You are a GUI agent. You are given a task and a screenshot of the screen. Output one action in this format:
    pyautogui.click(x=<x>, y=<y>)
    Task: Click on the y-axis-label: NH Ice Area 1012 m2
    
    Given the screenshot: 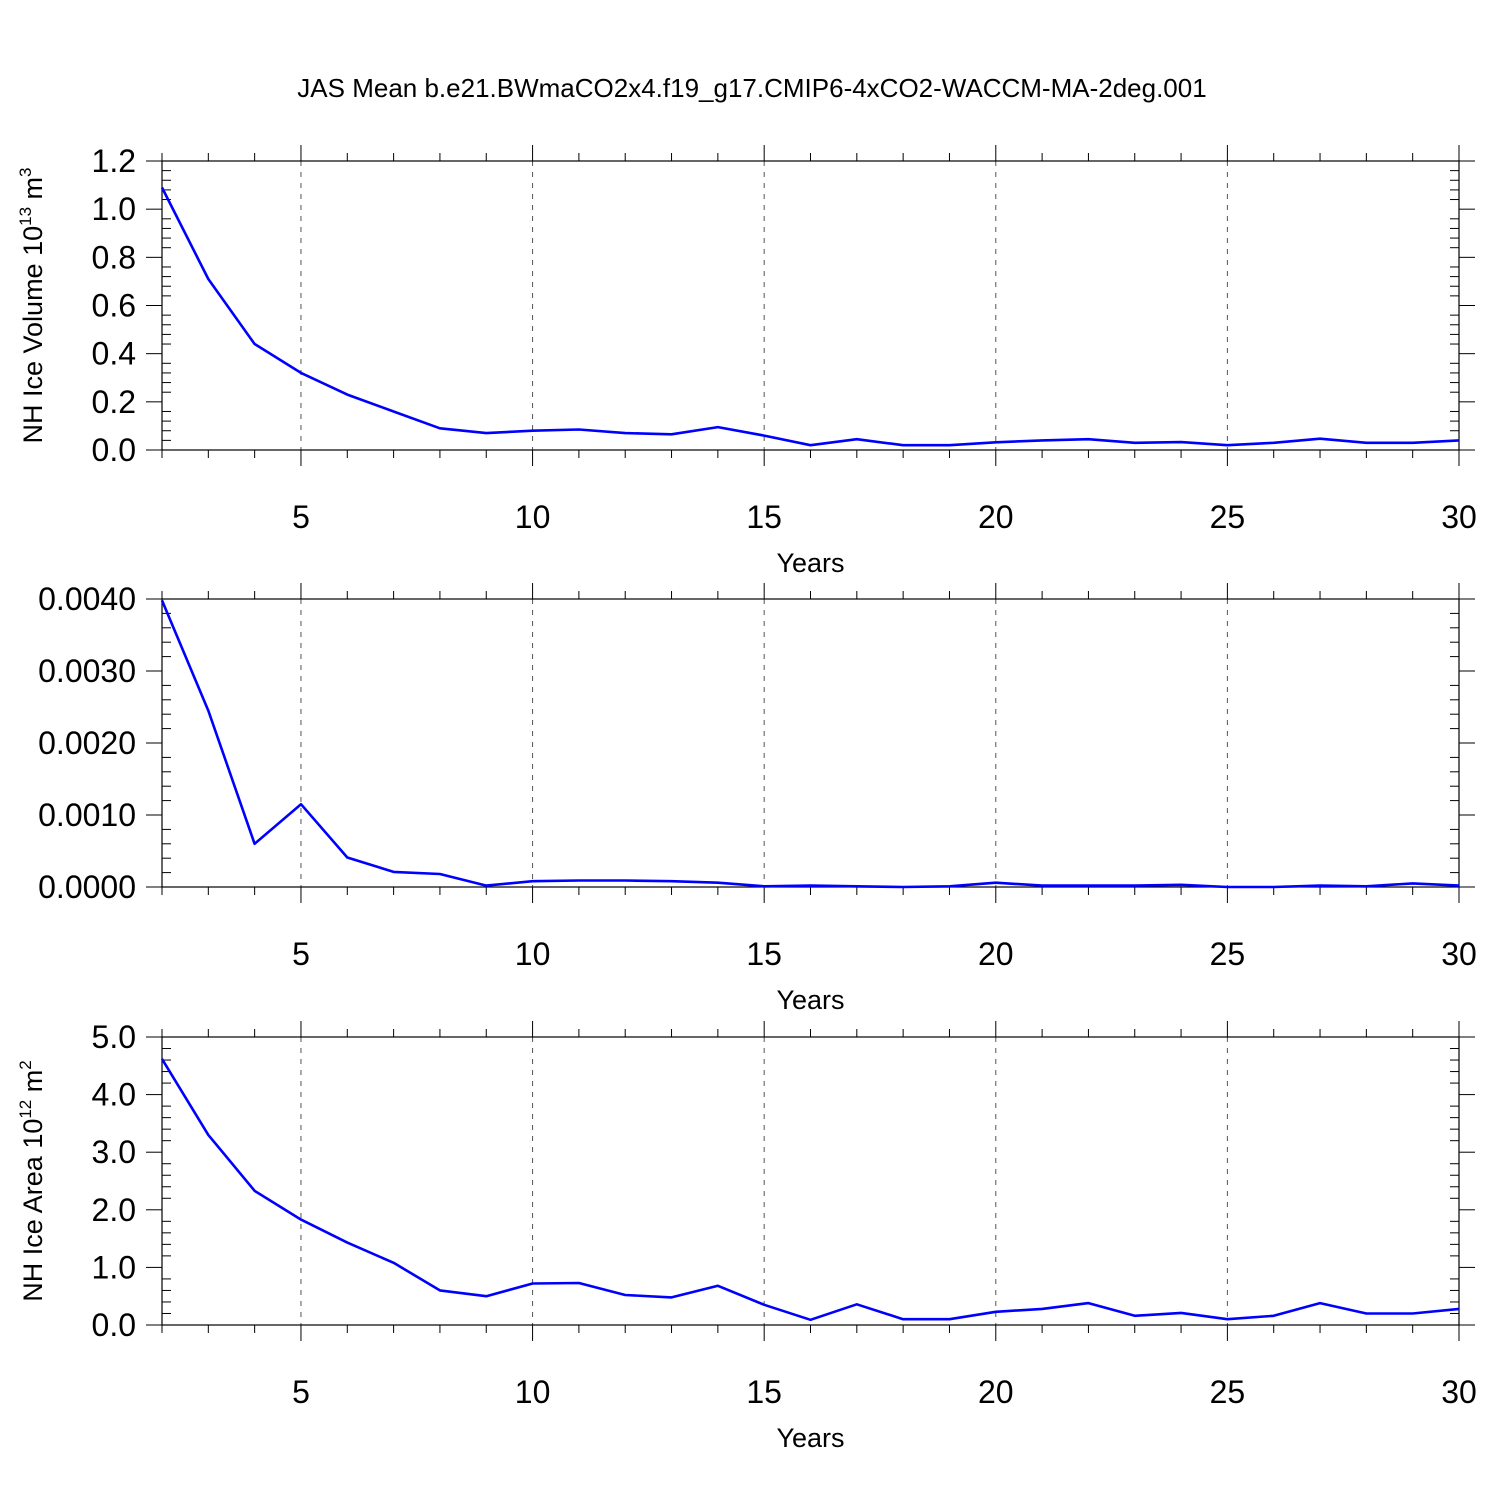 What is the action you would take?
    pyautogui.click(x=32, y=1180)
    